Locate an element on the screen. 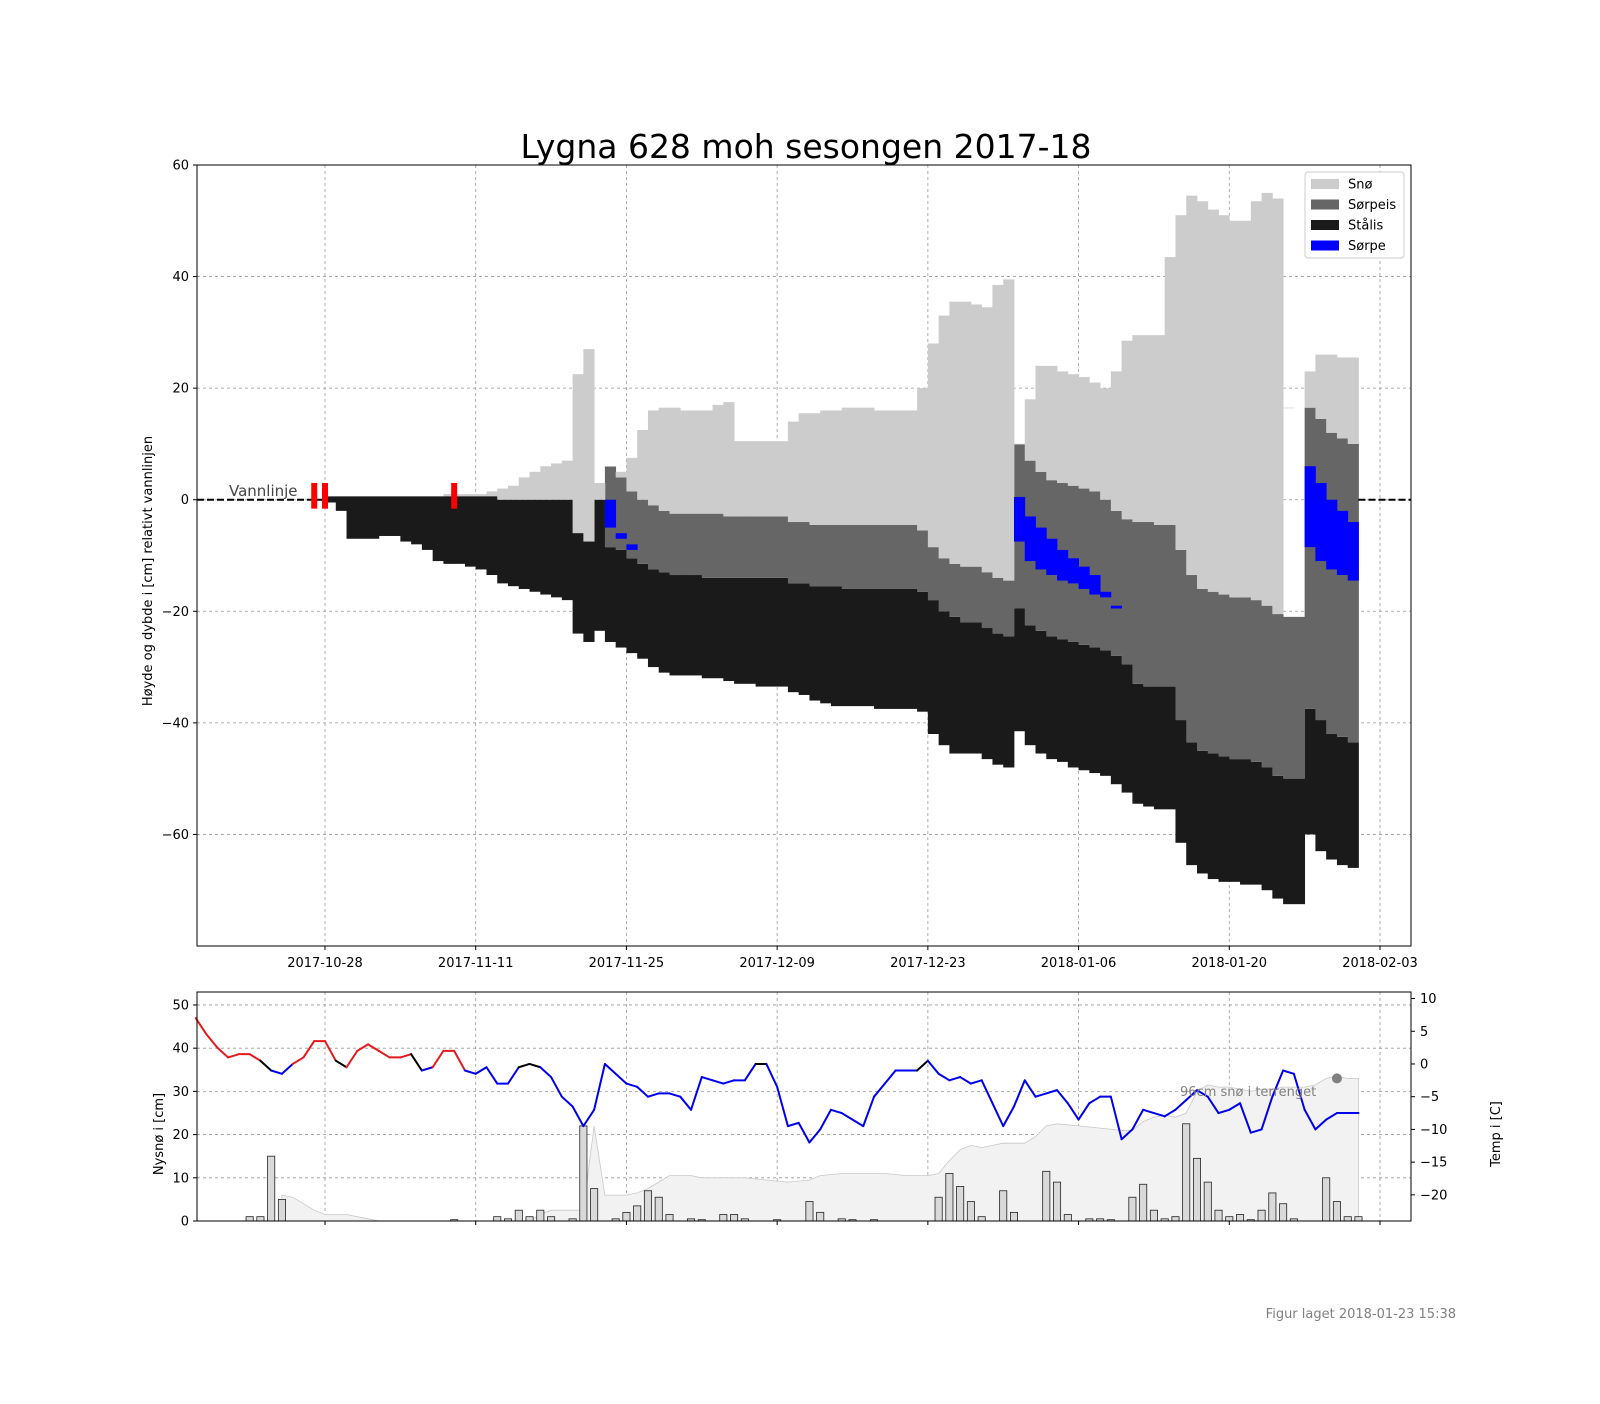  main-x-tick-label: 2017-11-25 is located at coordinates (627, 963).